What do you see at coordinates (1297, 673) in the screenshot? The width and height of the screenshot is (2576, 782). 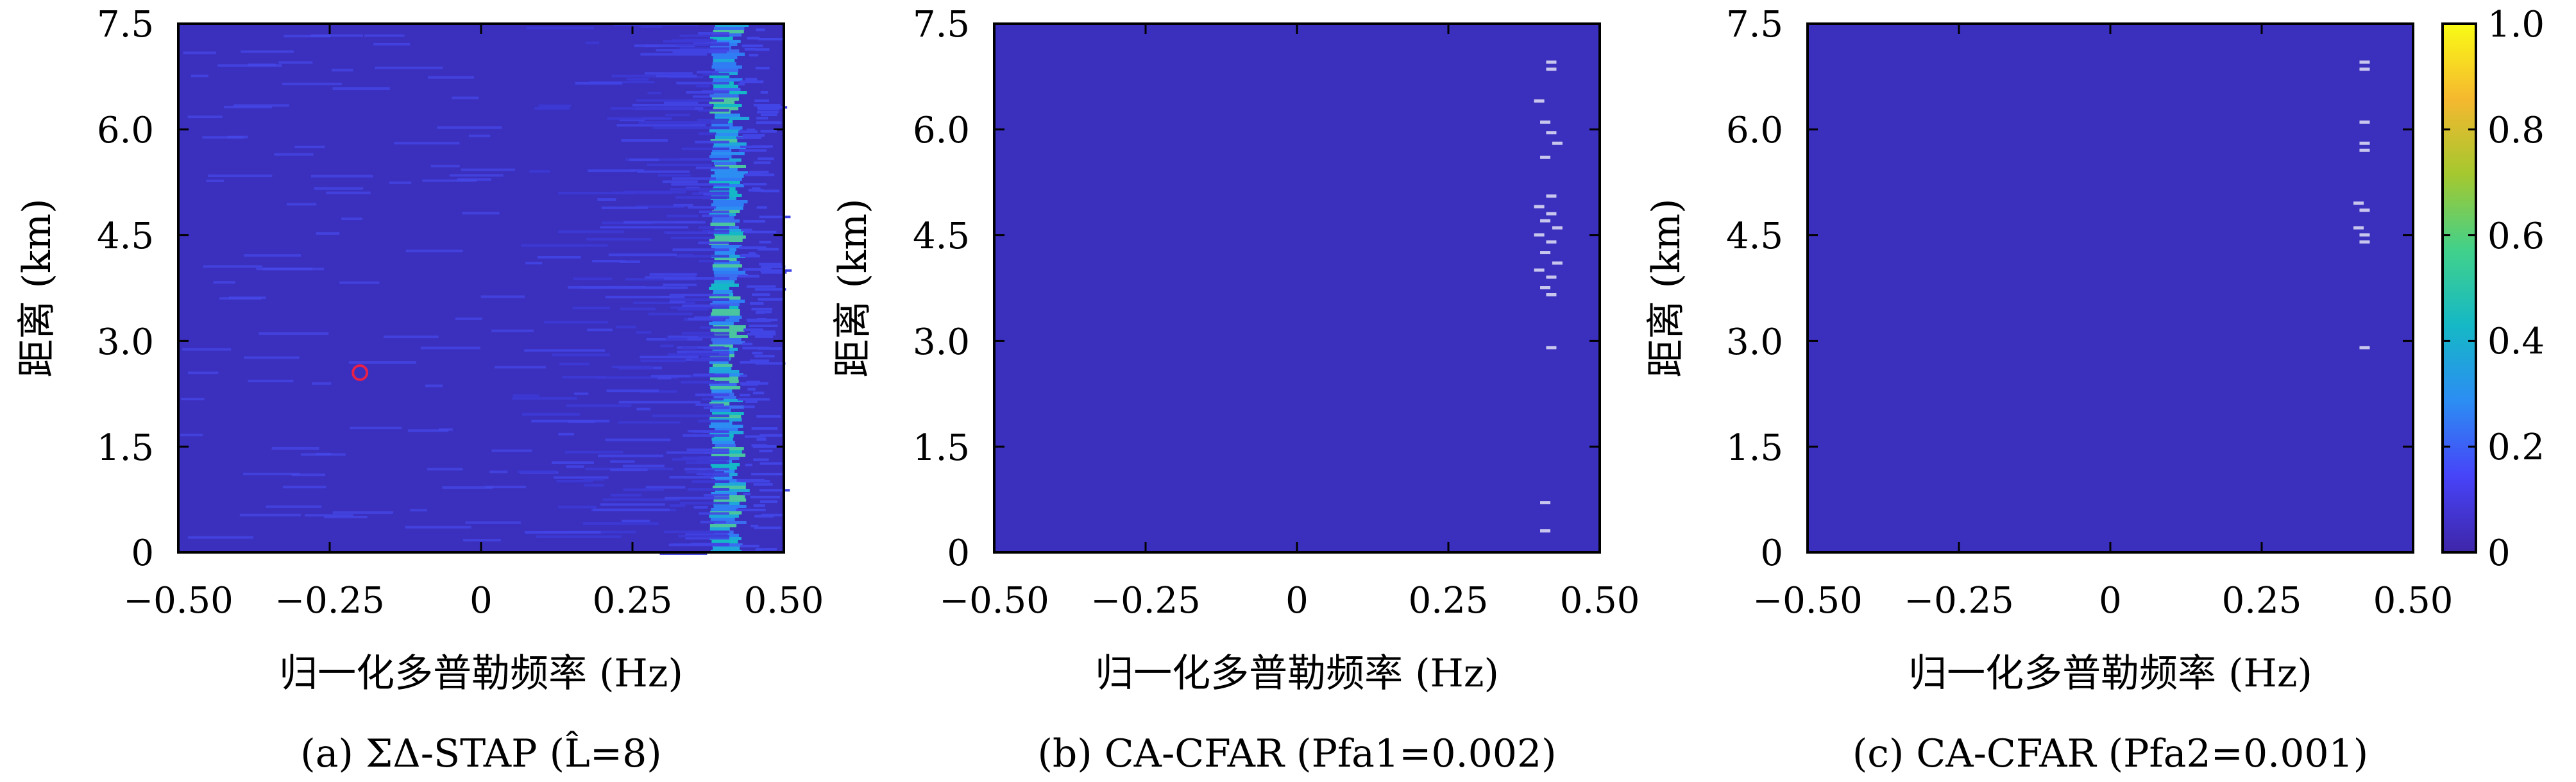 I see `panel-b-x-label: 归一化多普勒频率 (Hz)` at bounding box center [1297, 673].